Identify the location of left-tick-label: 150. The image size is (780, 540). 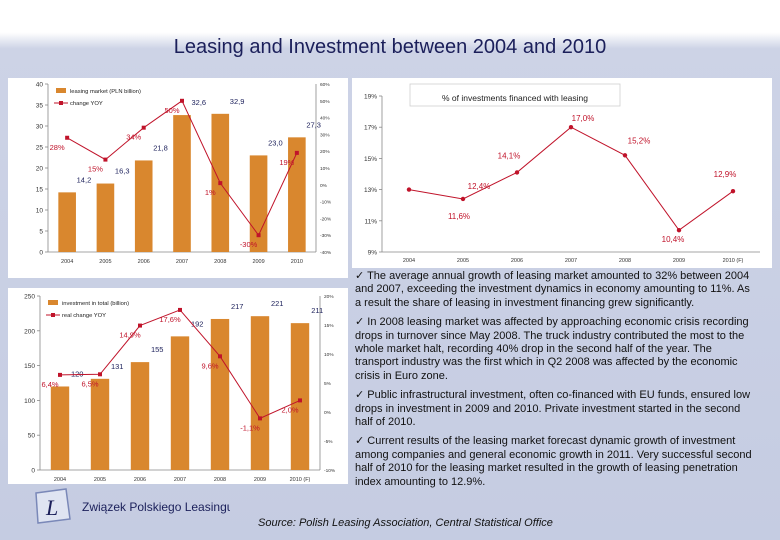
(29, 366).